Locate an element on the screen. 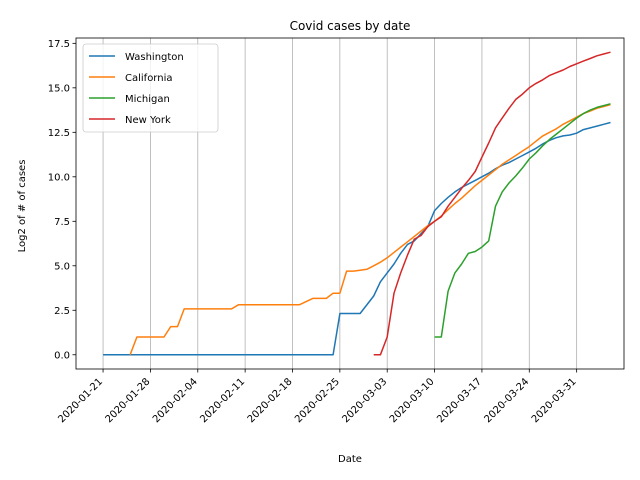 The height and width of the screenshot is (480, 640). legend-box is located at coordinates (150, 88).